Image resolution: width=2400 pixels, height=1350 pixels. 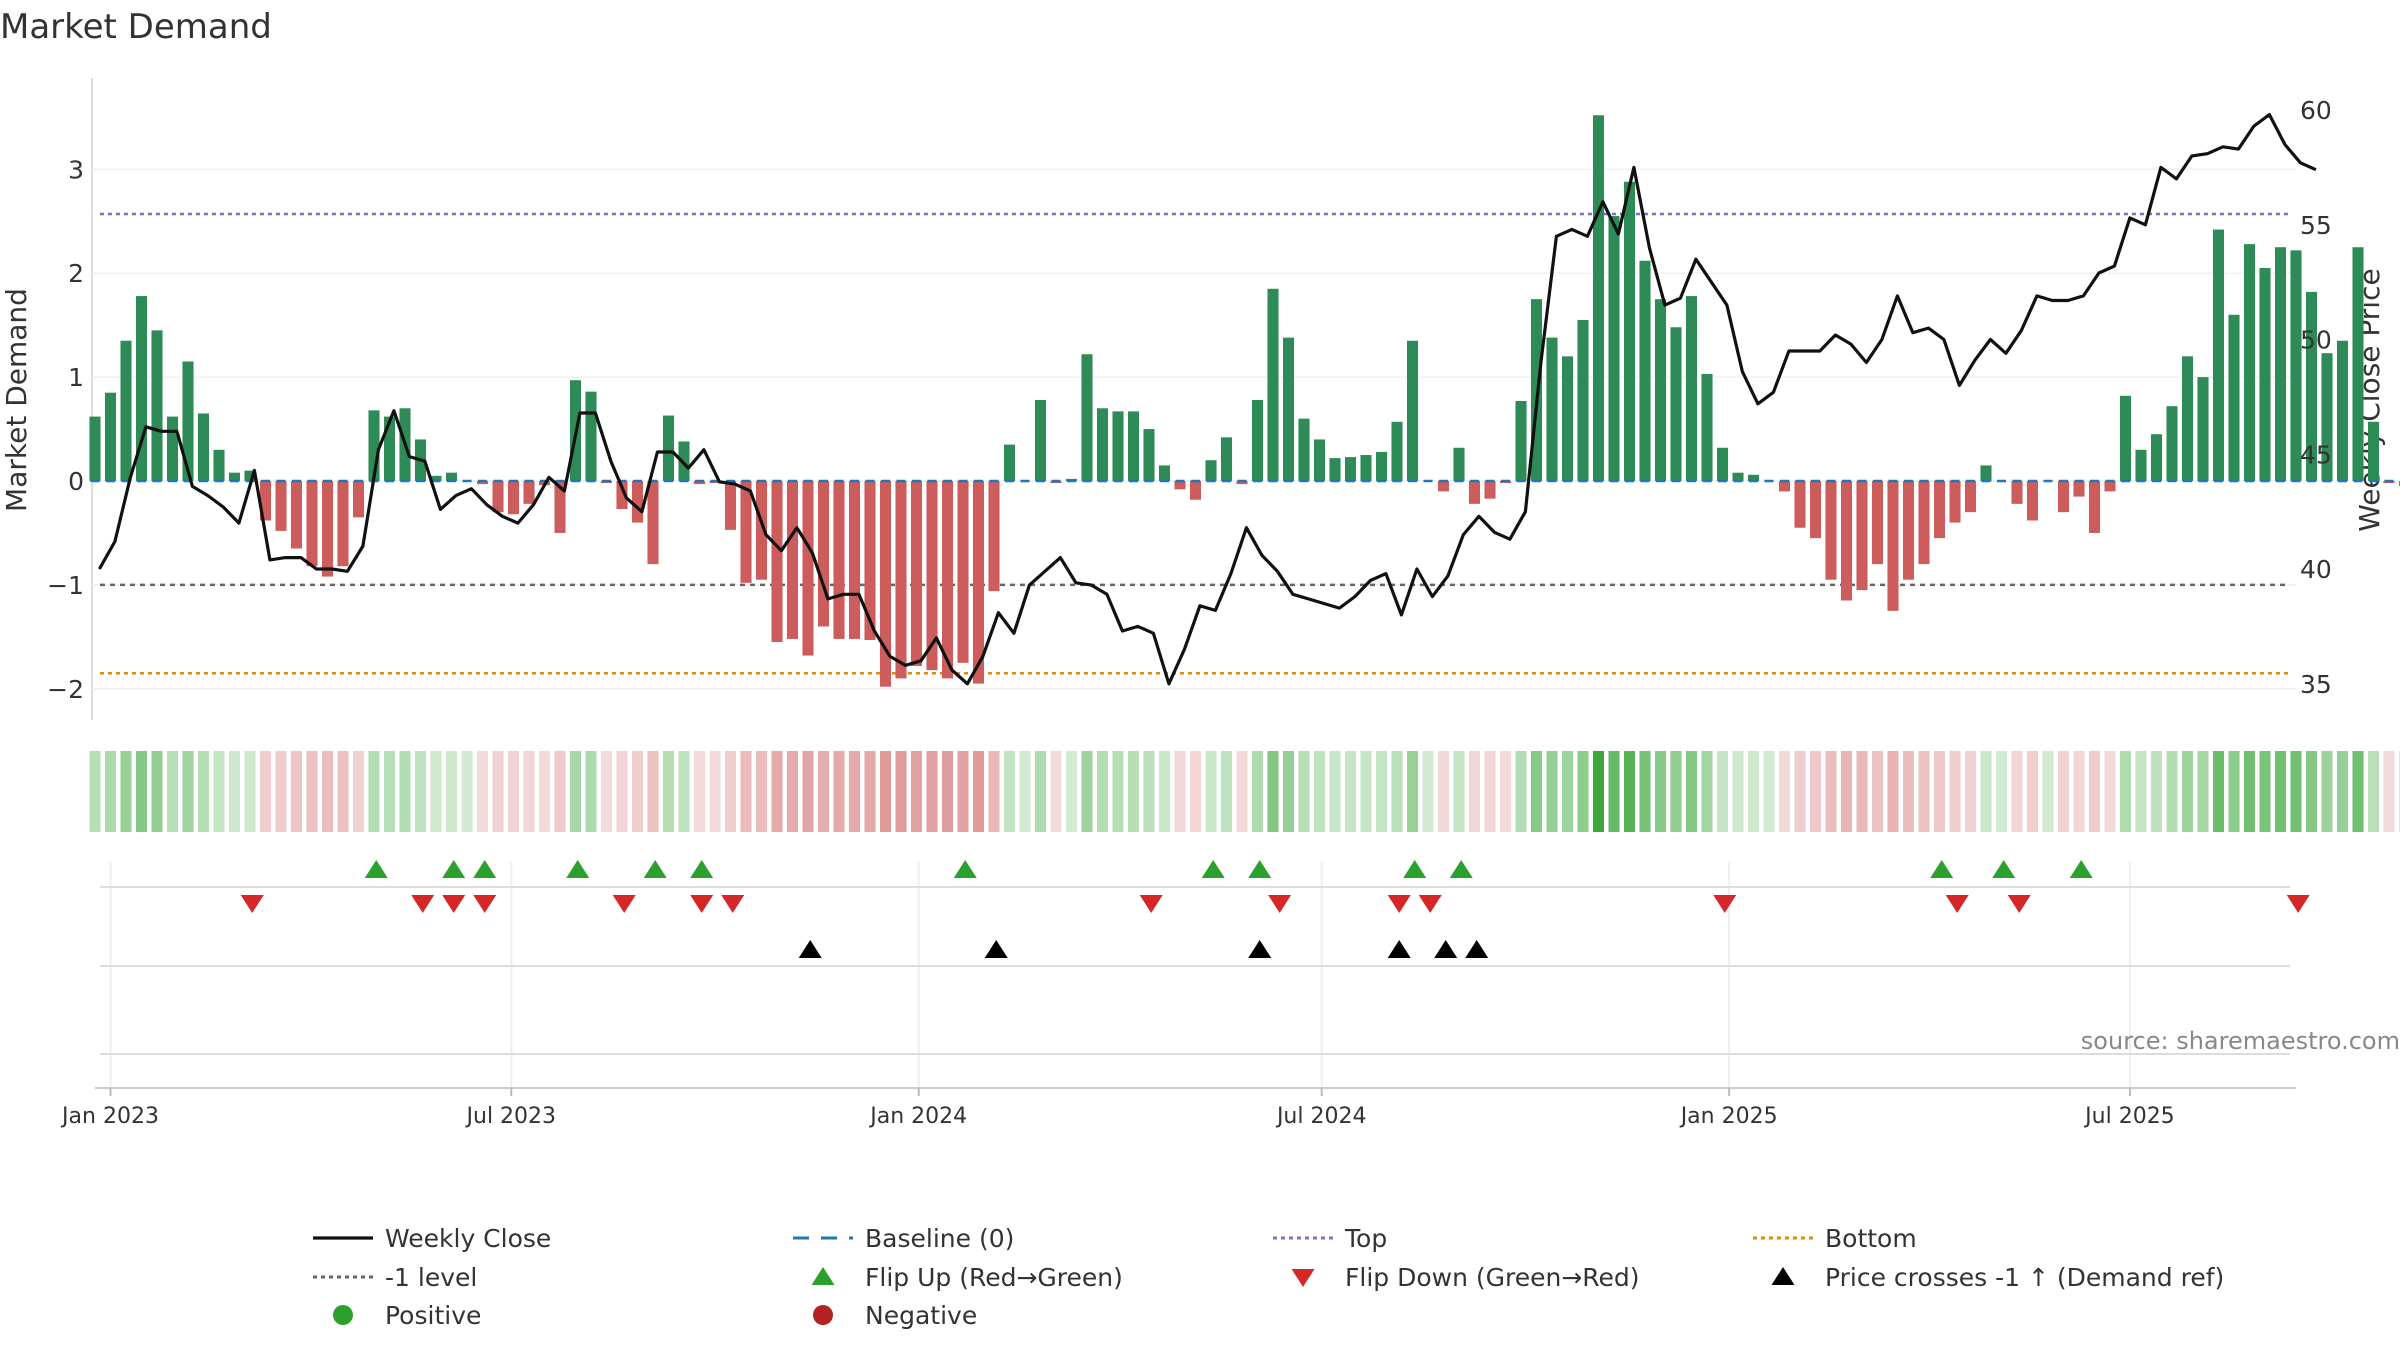 I want to click on heat-strip, so click(x=1244, y=791).